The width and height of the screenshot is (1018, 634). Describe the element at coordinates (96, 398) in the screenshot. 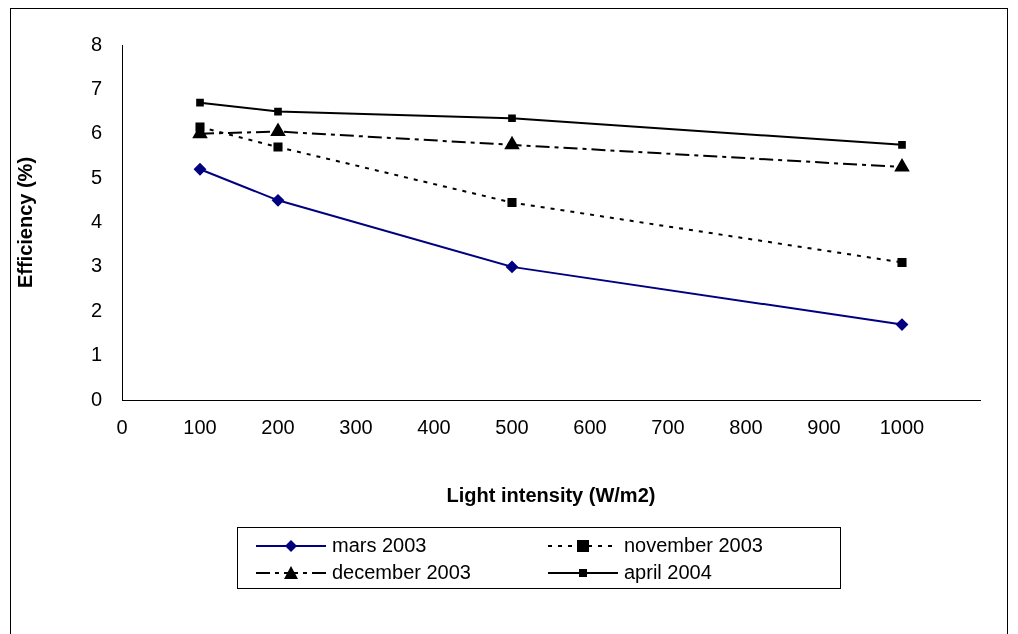

I see `y-tick-label: 0` at that location.